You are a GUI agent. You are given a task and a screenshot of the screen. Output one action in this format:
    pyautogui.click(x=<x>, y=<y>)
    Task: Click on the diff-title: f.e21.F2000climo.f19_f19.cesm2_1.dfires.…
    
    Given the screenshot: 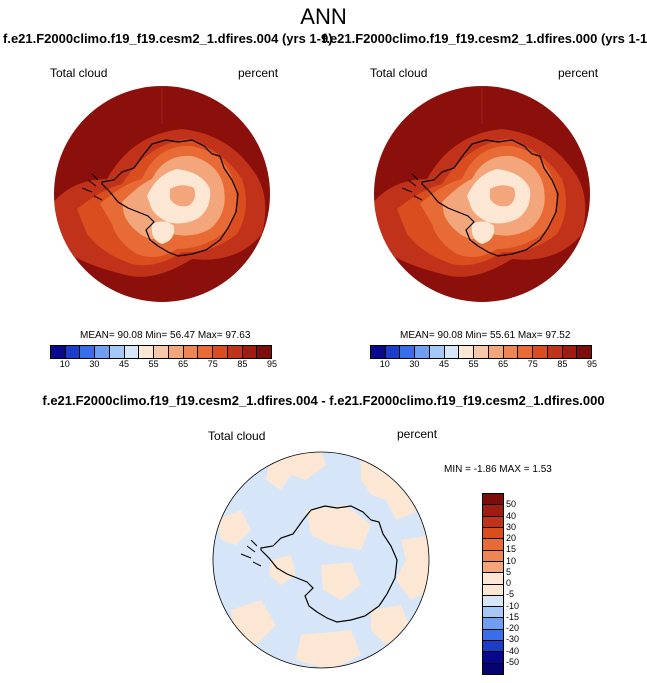 What is the action you would take?
    pyautogui.click(x=323, y=400)
    